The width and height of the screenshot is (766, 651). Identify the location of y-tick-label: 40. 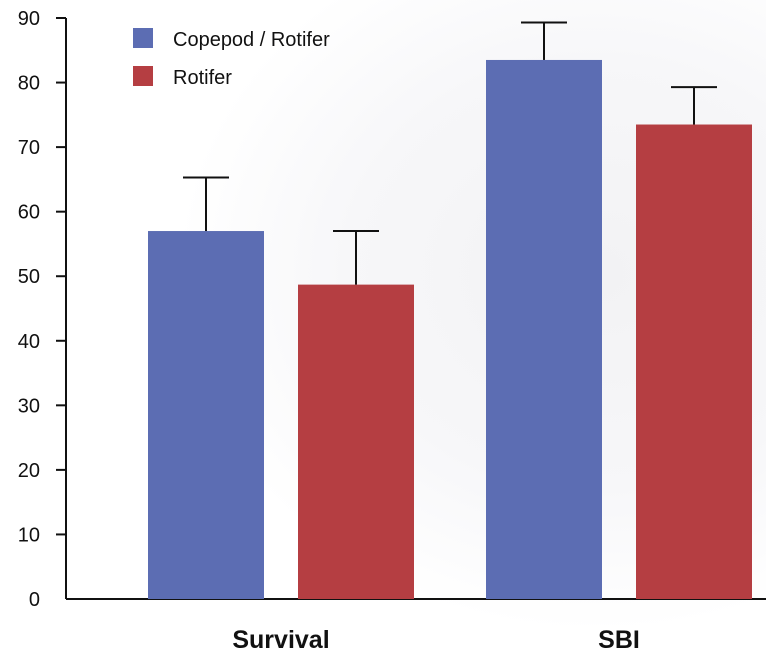
(29, 342).